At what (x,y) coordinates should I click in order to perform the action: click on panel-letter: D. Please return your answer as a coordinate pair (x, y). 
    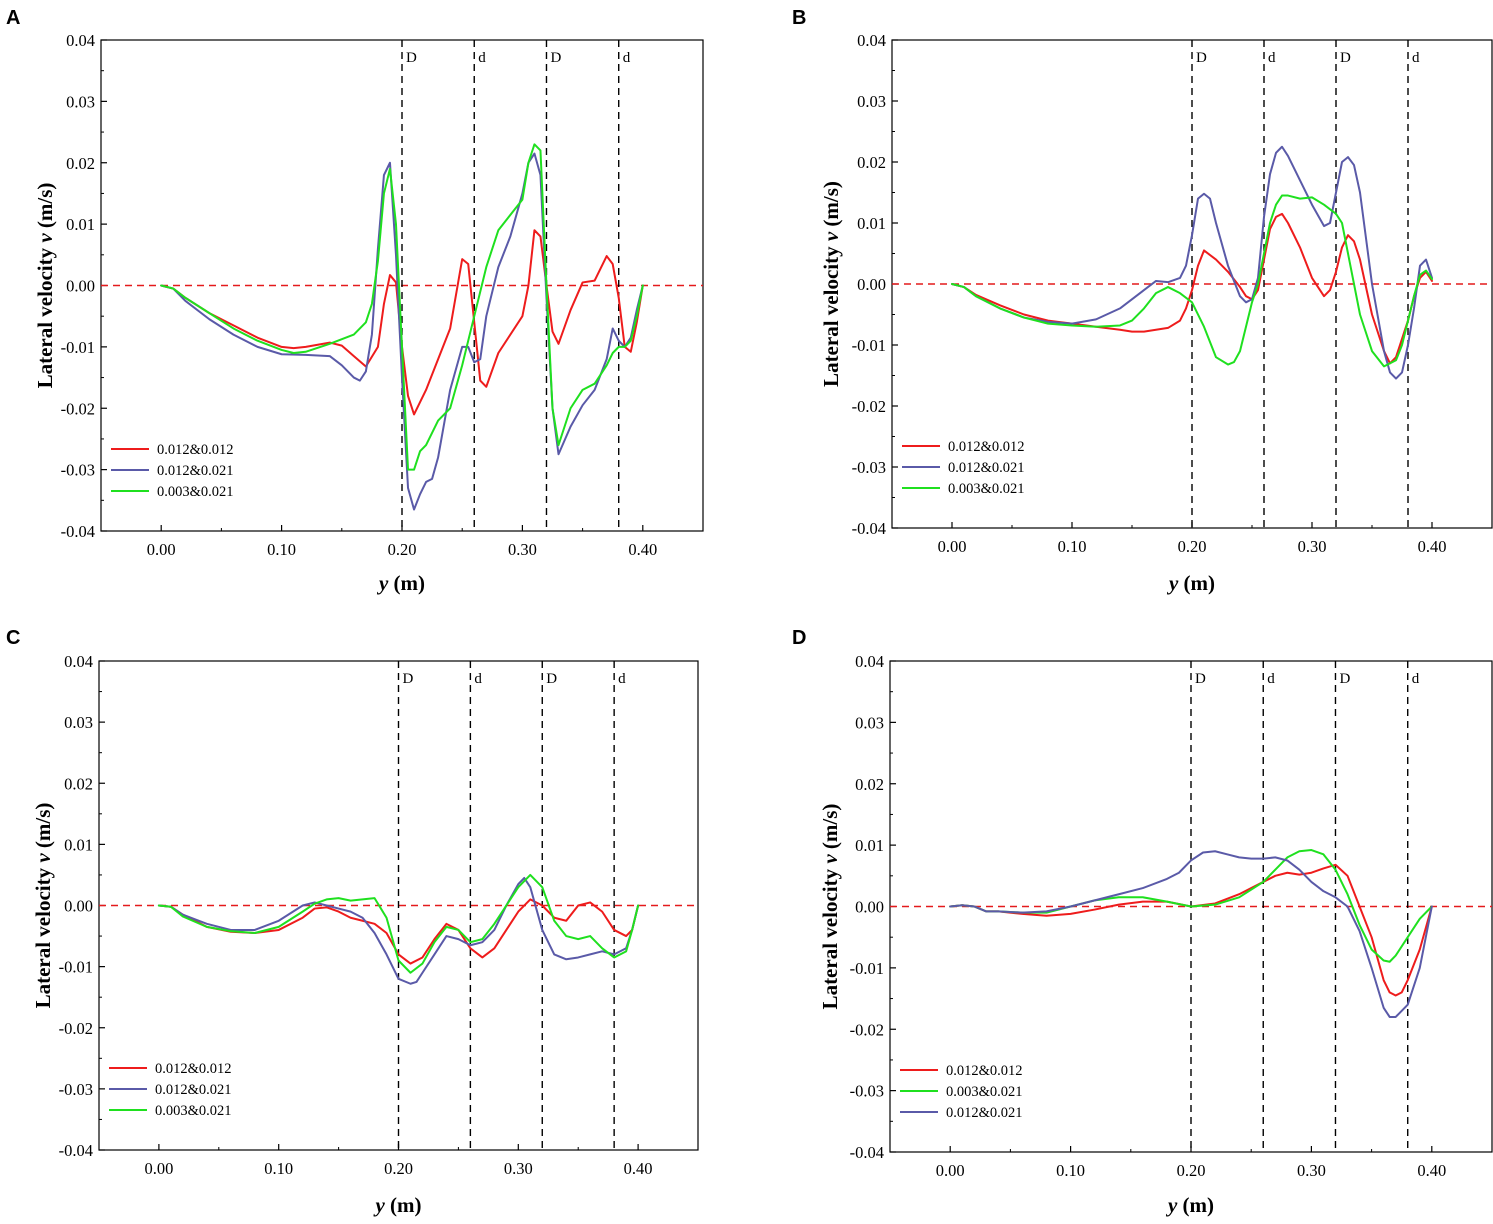
    Looking at the image, I should click on (799, 638).